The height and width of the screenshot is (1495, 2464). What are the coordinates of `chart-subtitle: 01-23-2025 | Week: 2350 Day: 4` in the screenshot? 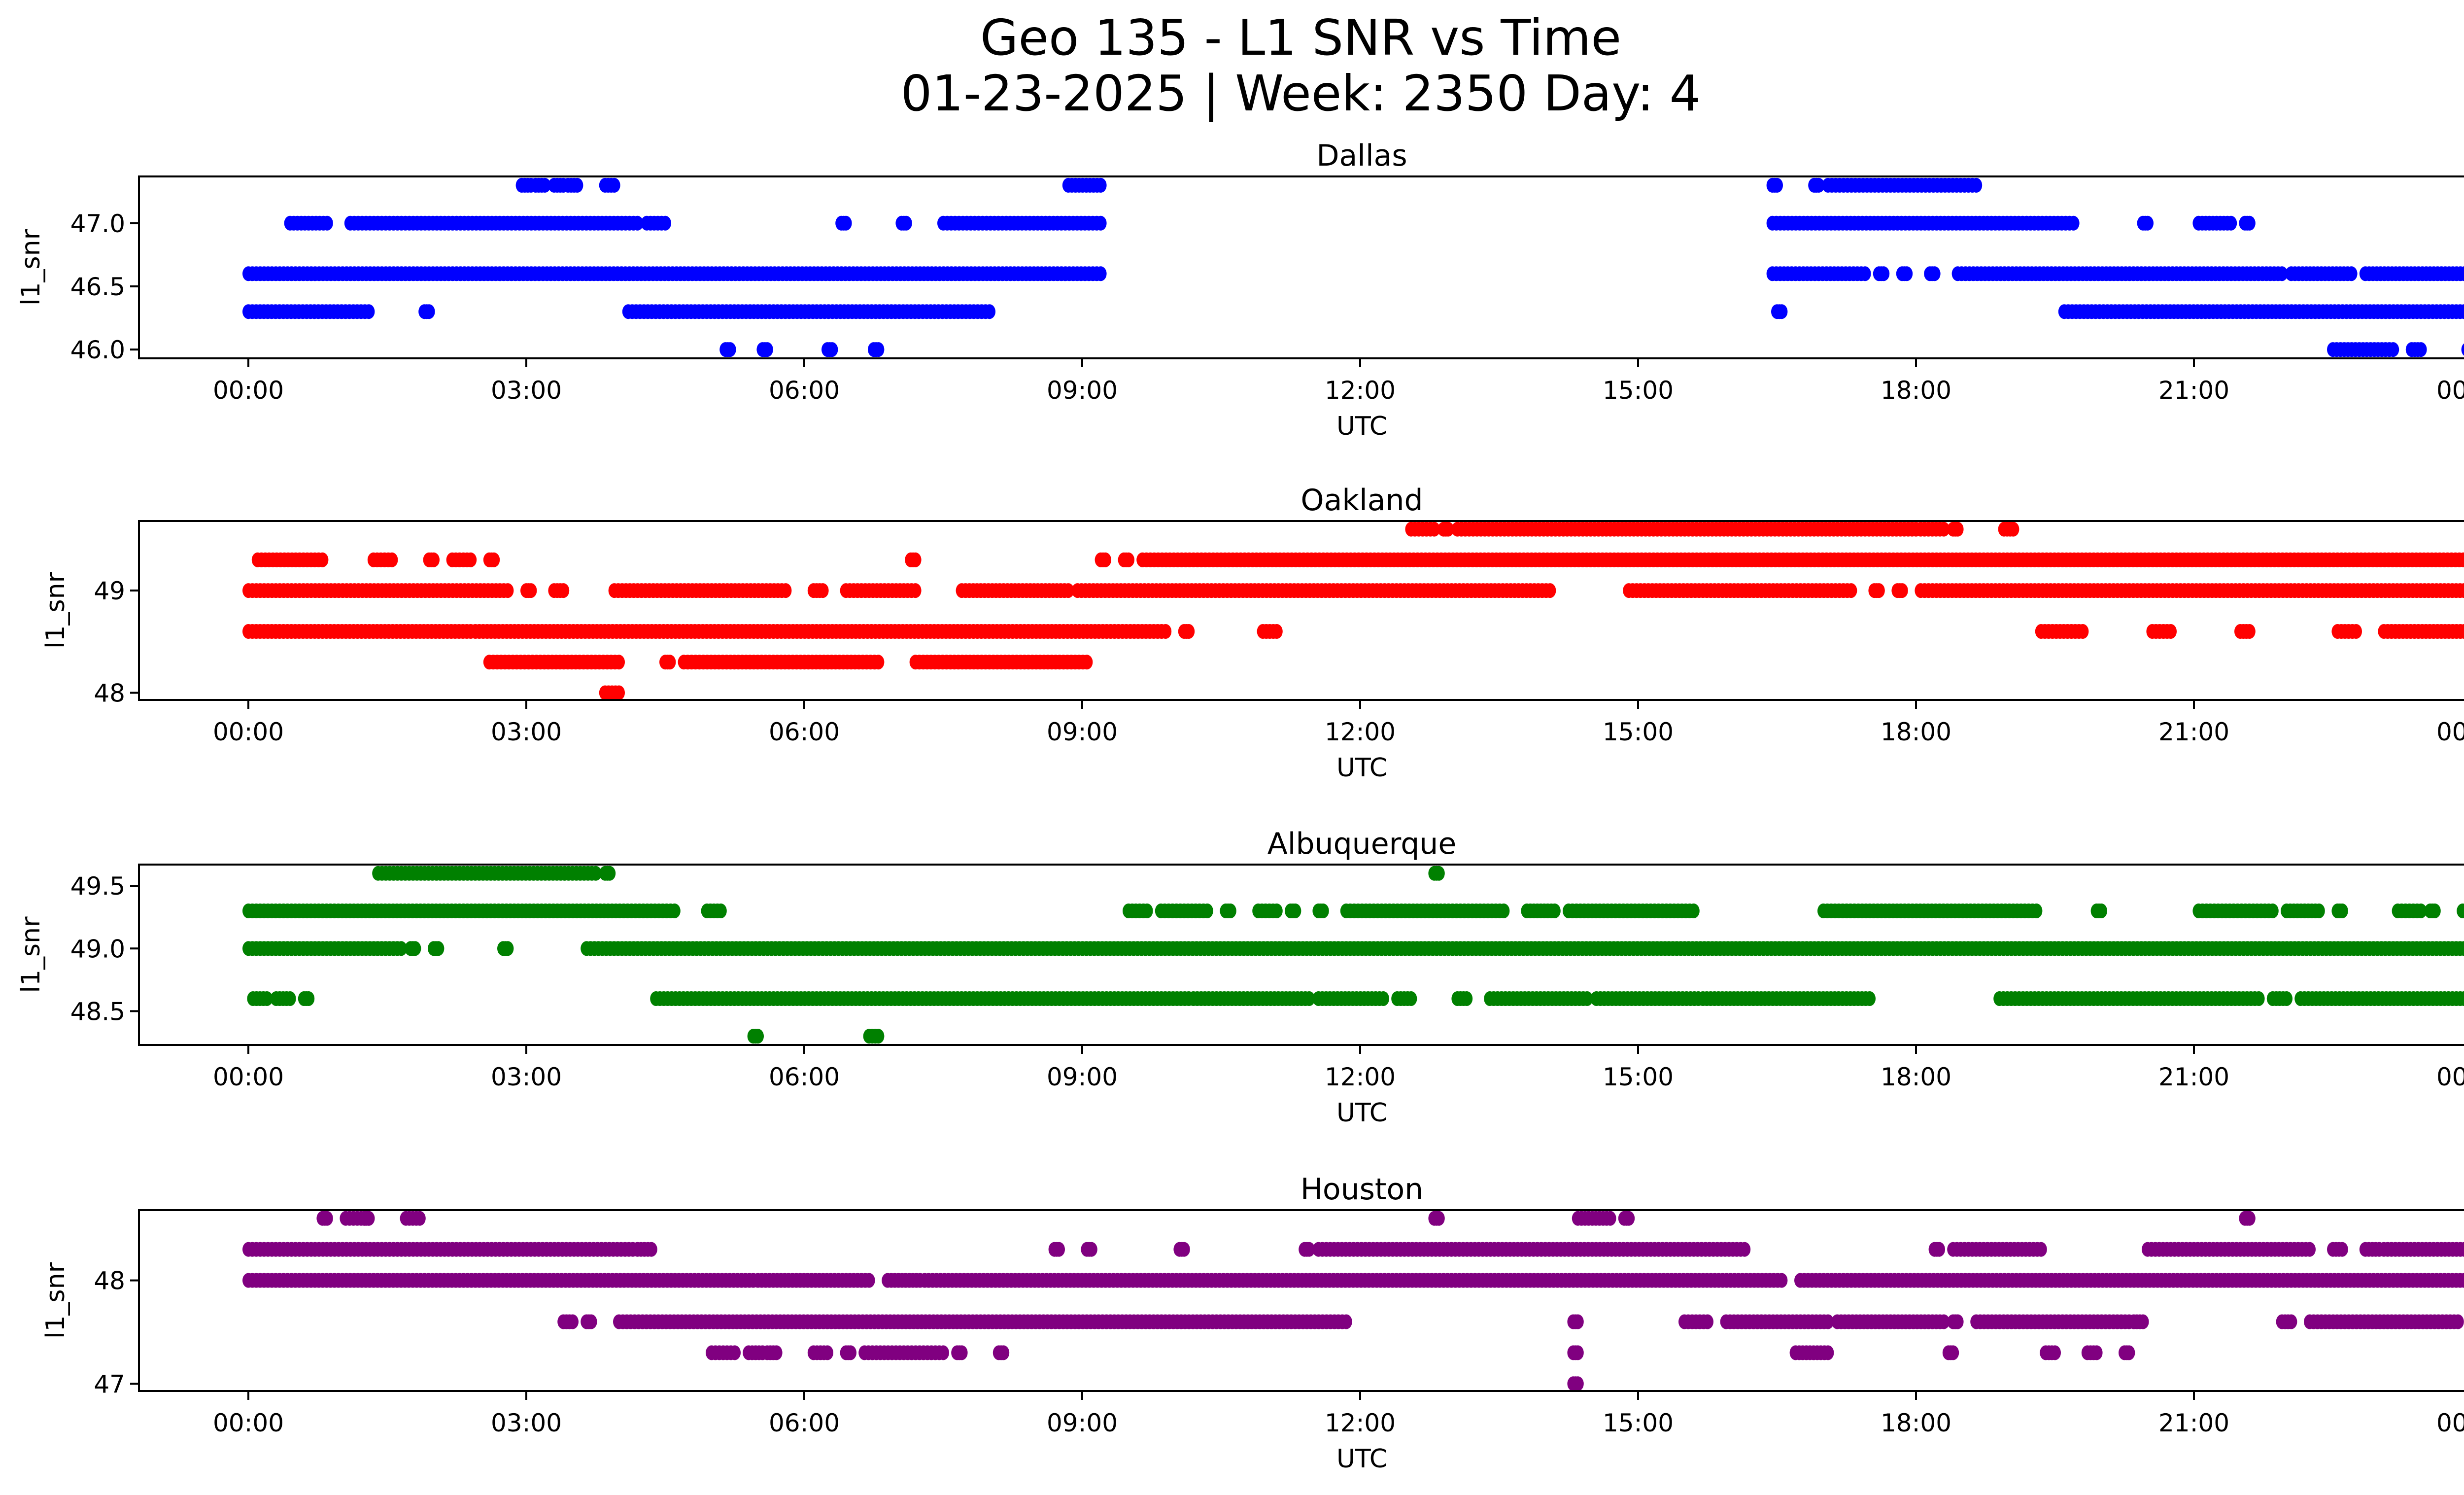 It's located at (1300, 93).